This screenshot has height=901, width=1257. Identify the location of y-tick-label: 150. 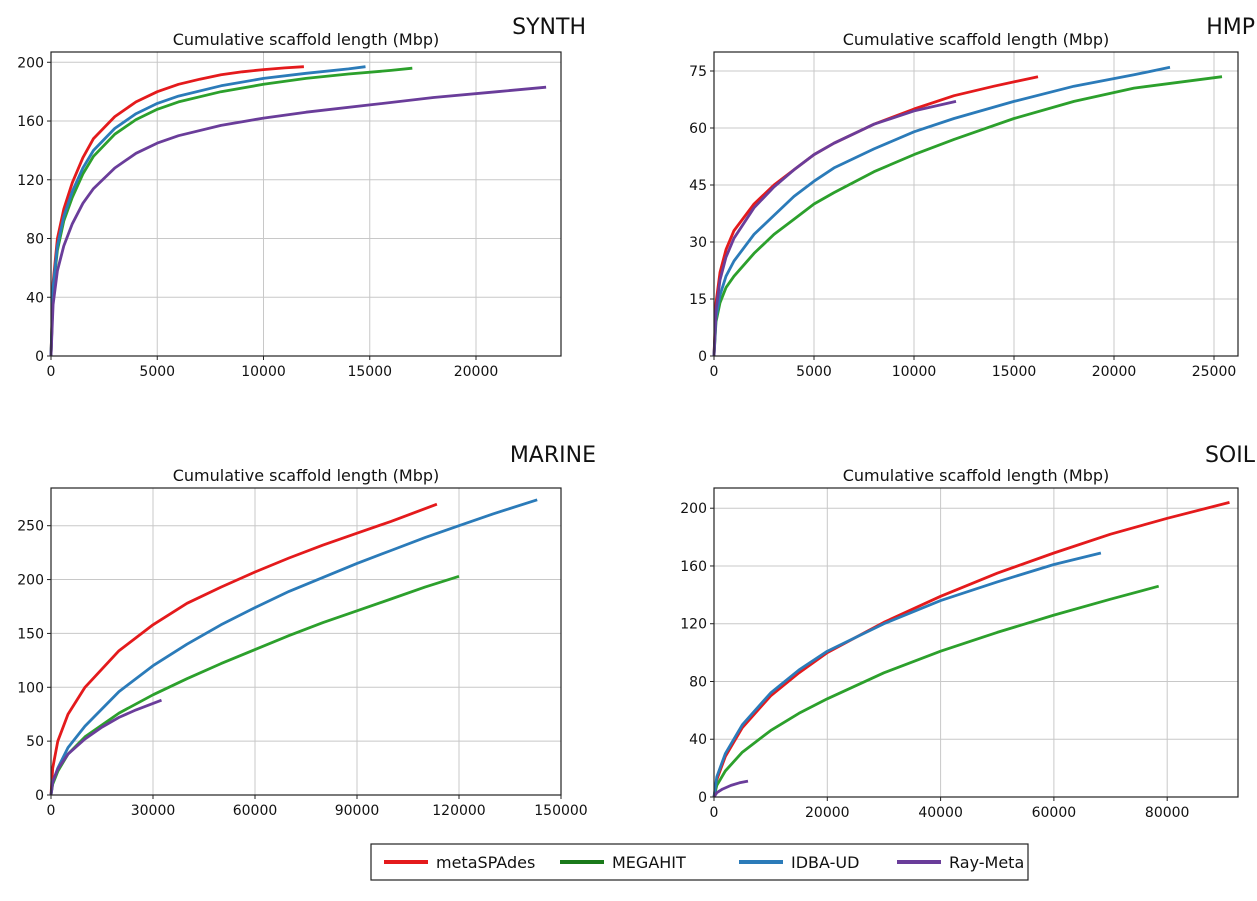
(30, 634).